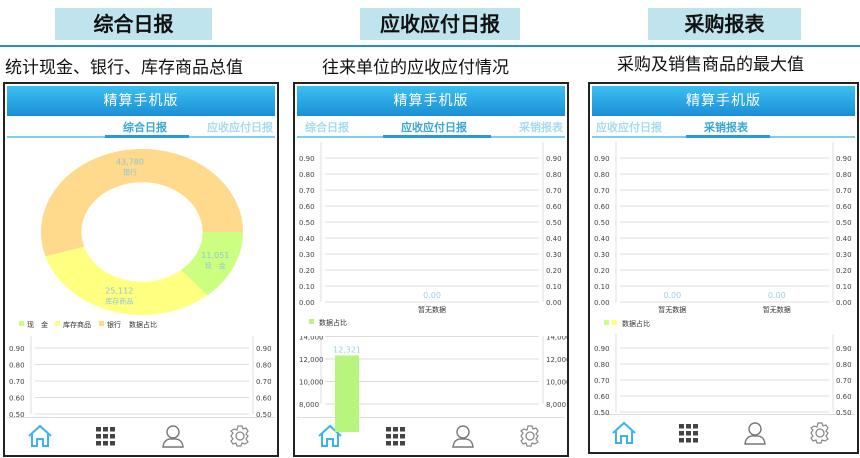  I want to click on bottom-nav, so click(723, 432).